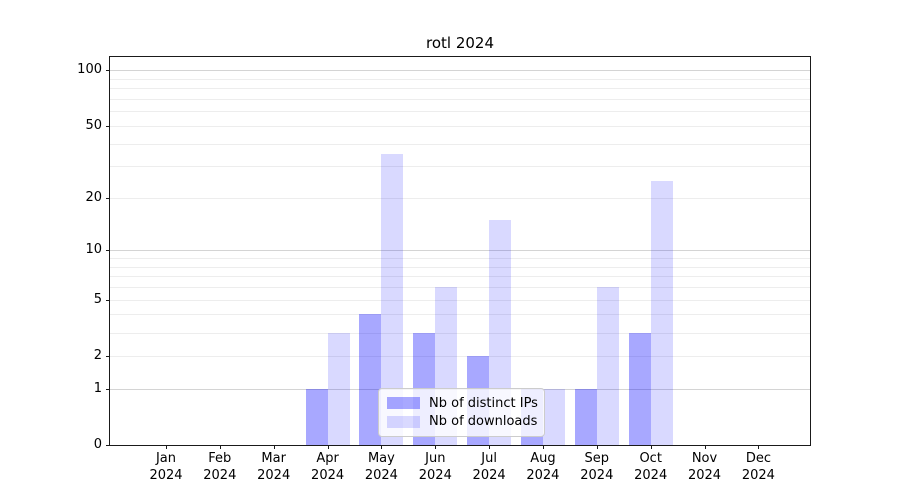  Describe the element at coordinates (651, 467) in the screenshot. I see `x-tick-label: Oct 2024` at that location.